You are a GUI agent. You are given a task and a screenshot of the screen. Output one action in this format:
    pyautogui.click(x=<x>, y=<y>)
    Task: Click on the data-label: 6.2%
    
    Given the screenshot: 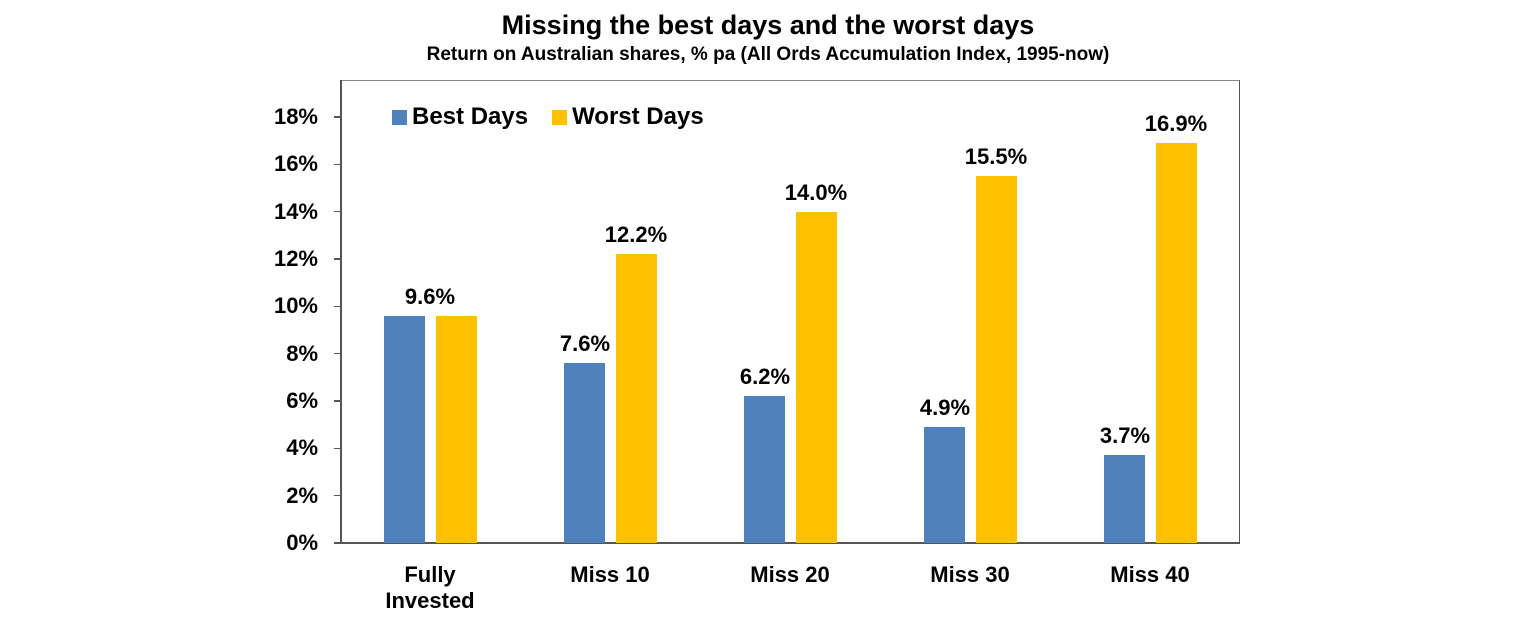 What is the action you would take?
    pyautogui.click(x=765, y=377)
    